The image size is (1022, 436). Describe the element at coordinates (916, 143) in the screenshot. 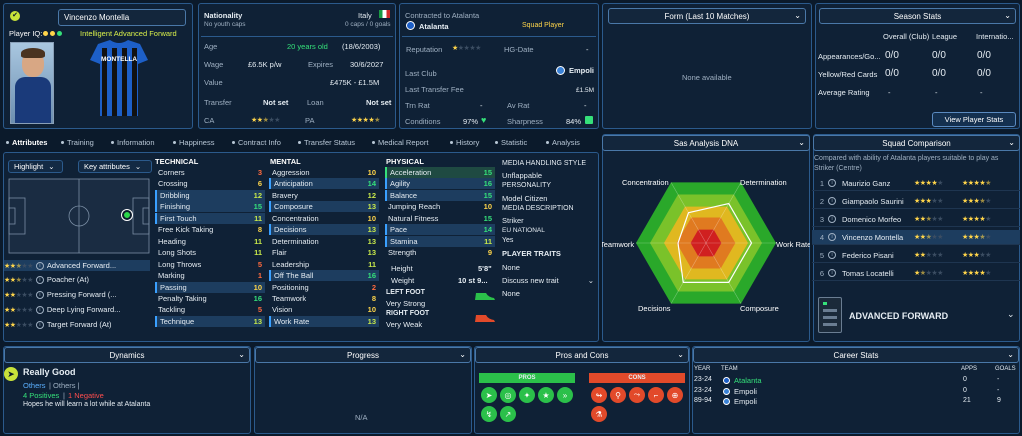

I see `squad-header: Squad Comparison ⌄` at that location.